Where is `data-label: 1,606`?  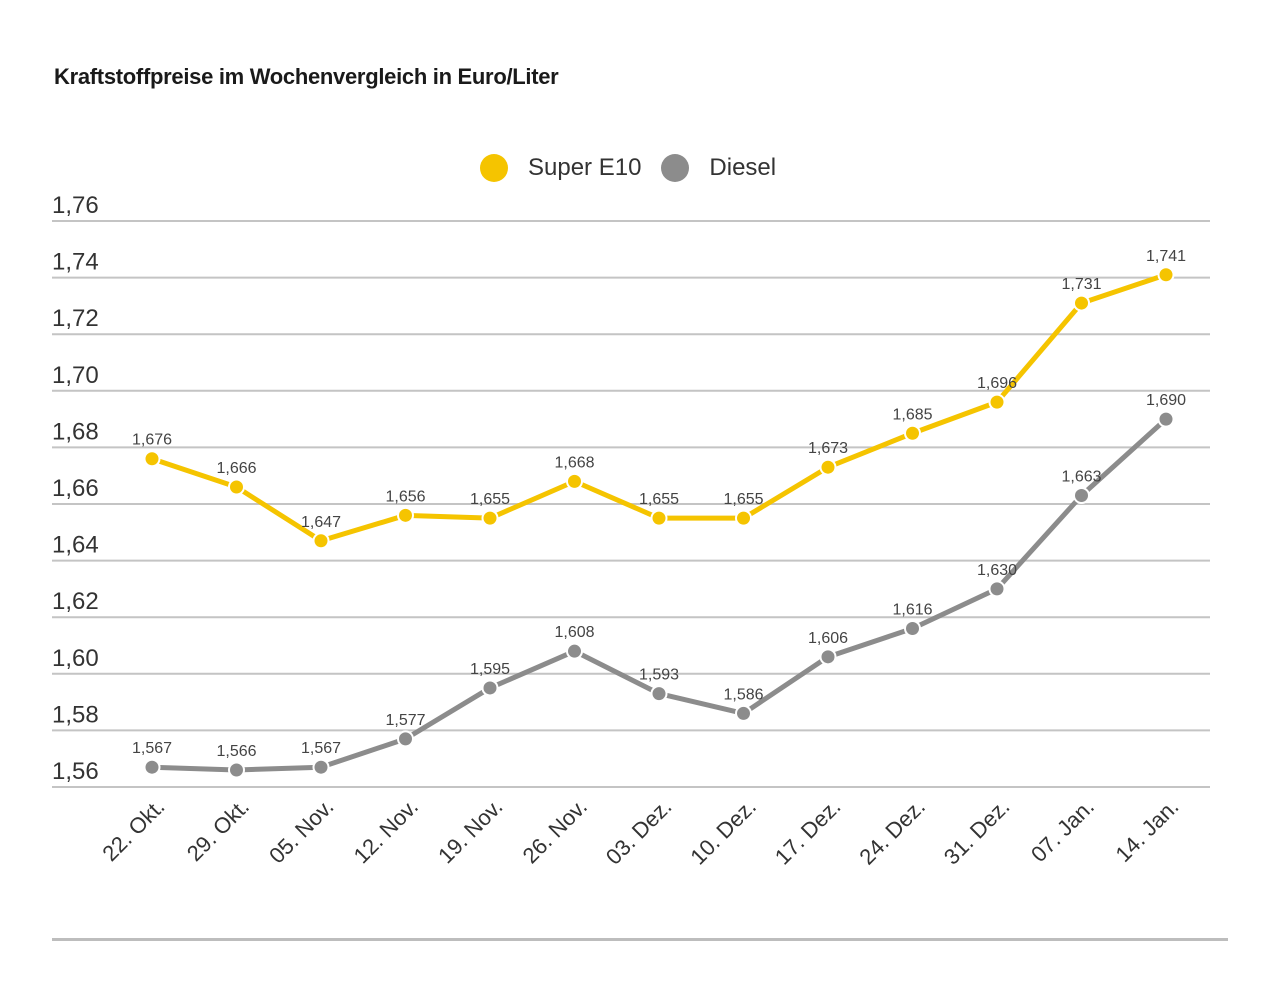
data-label: 1,606 is located at coordinates (828, 638).